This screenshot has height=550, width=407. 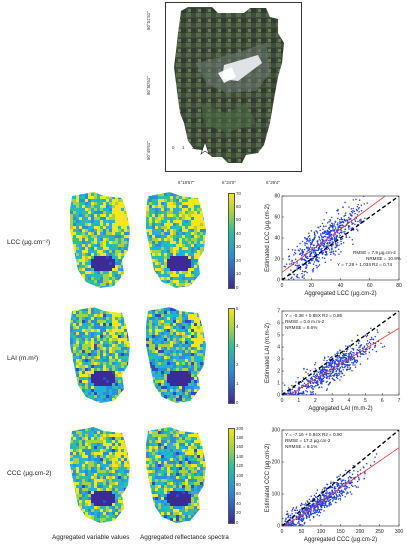 What do you see at coordinates (29, 242) in the screenshot?
I see `row-label-lcc: LCC (µg.cm⁻²)` at bounding box center [29, 242].